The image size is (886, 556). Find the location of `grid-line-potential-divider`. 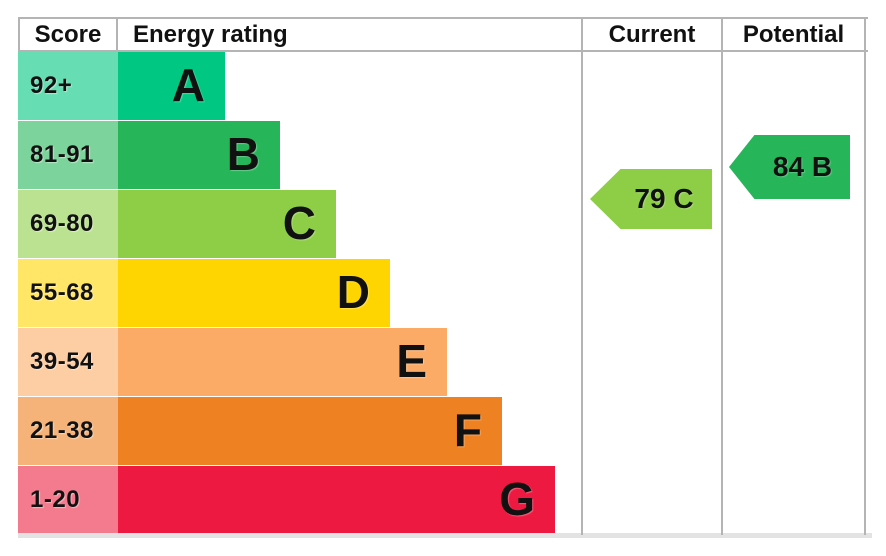

grid-line-potential-divider is located at coordinates (722, 276).